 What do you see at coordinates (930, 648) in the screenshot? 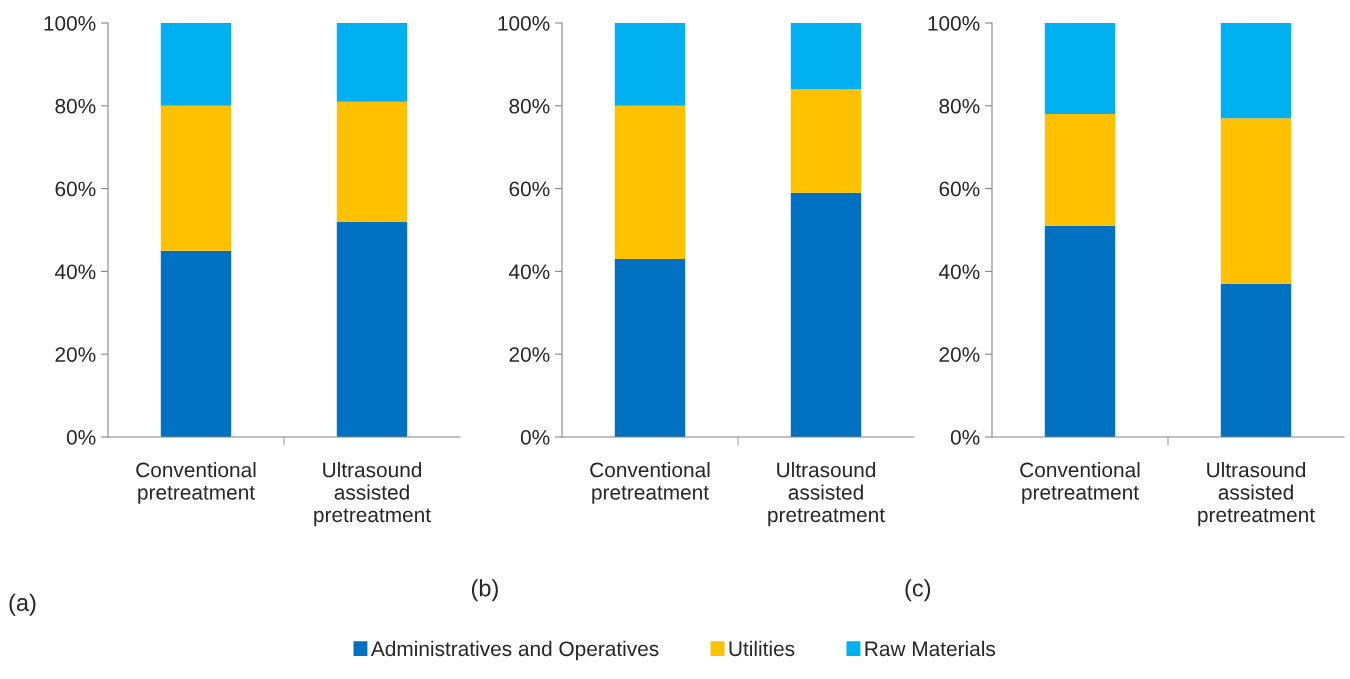
I see `legend-label: Raw Materials` at bounding box center [930, 648].